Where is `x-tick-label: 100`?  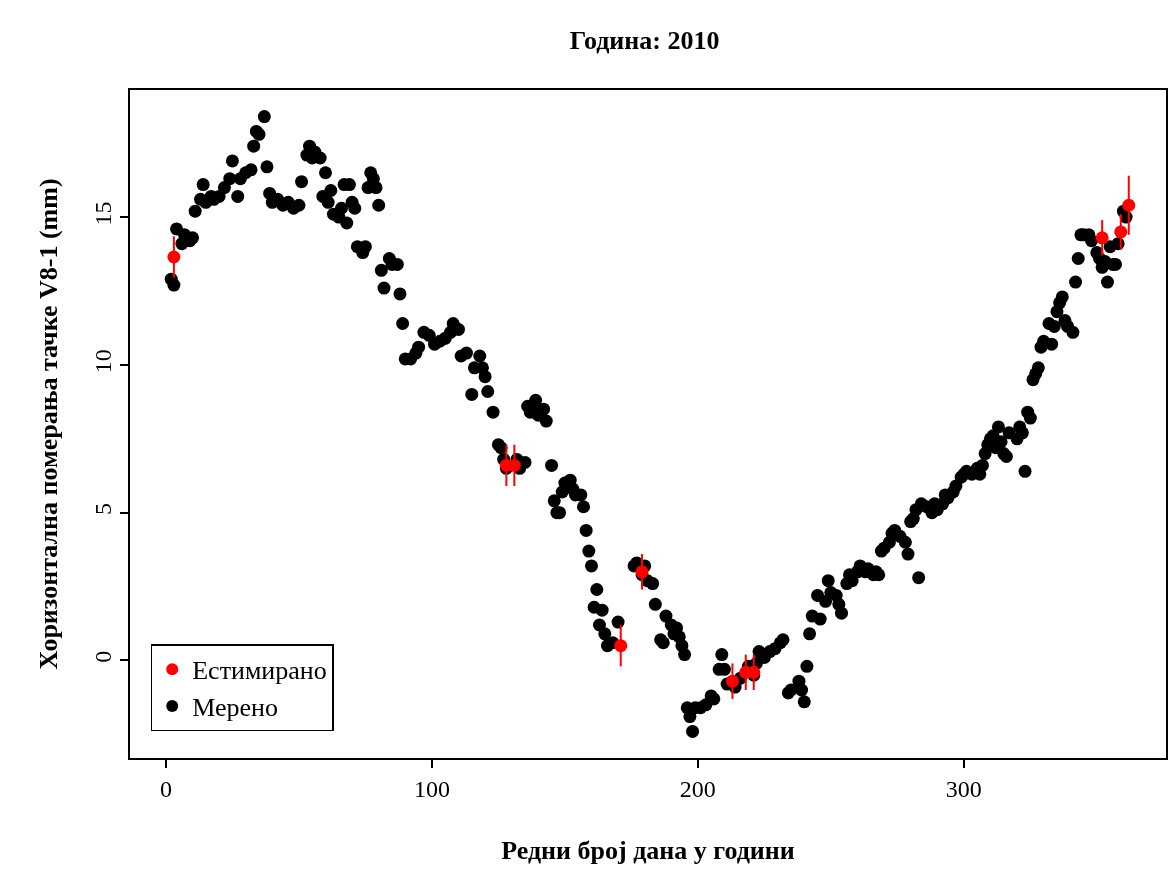
x-tick-label: 100 is located at coordinates (431, 788).